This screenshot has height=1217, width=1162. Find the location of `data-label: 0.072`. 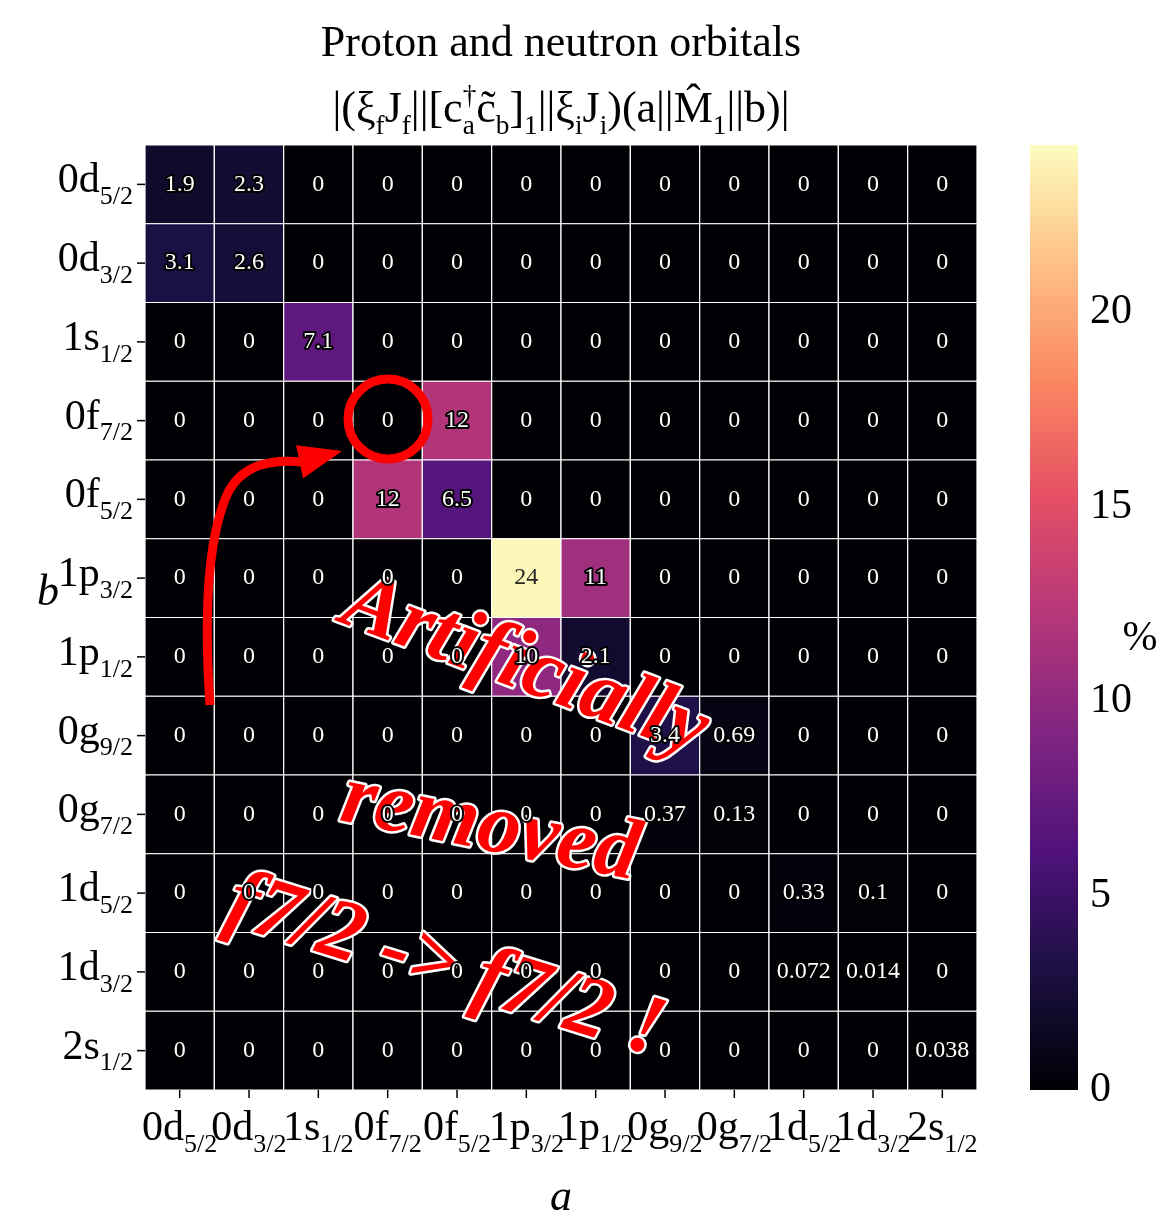

data-label: 0.072 is located at coordinates (803, 970).